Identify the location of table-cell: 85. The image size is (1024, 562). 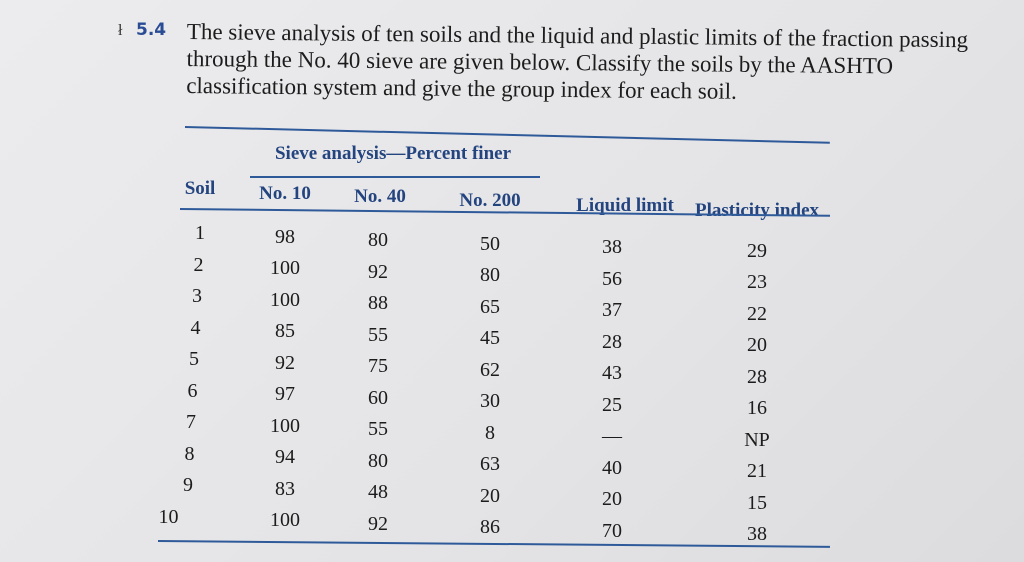
(285, 331).